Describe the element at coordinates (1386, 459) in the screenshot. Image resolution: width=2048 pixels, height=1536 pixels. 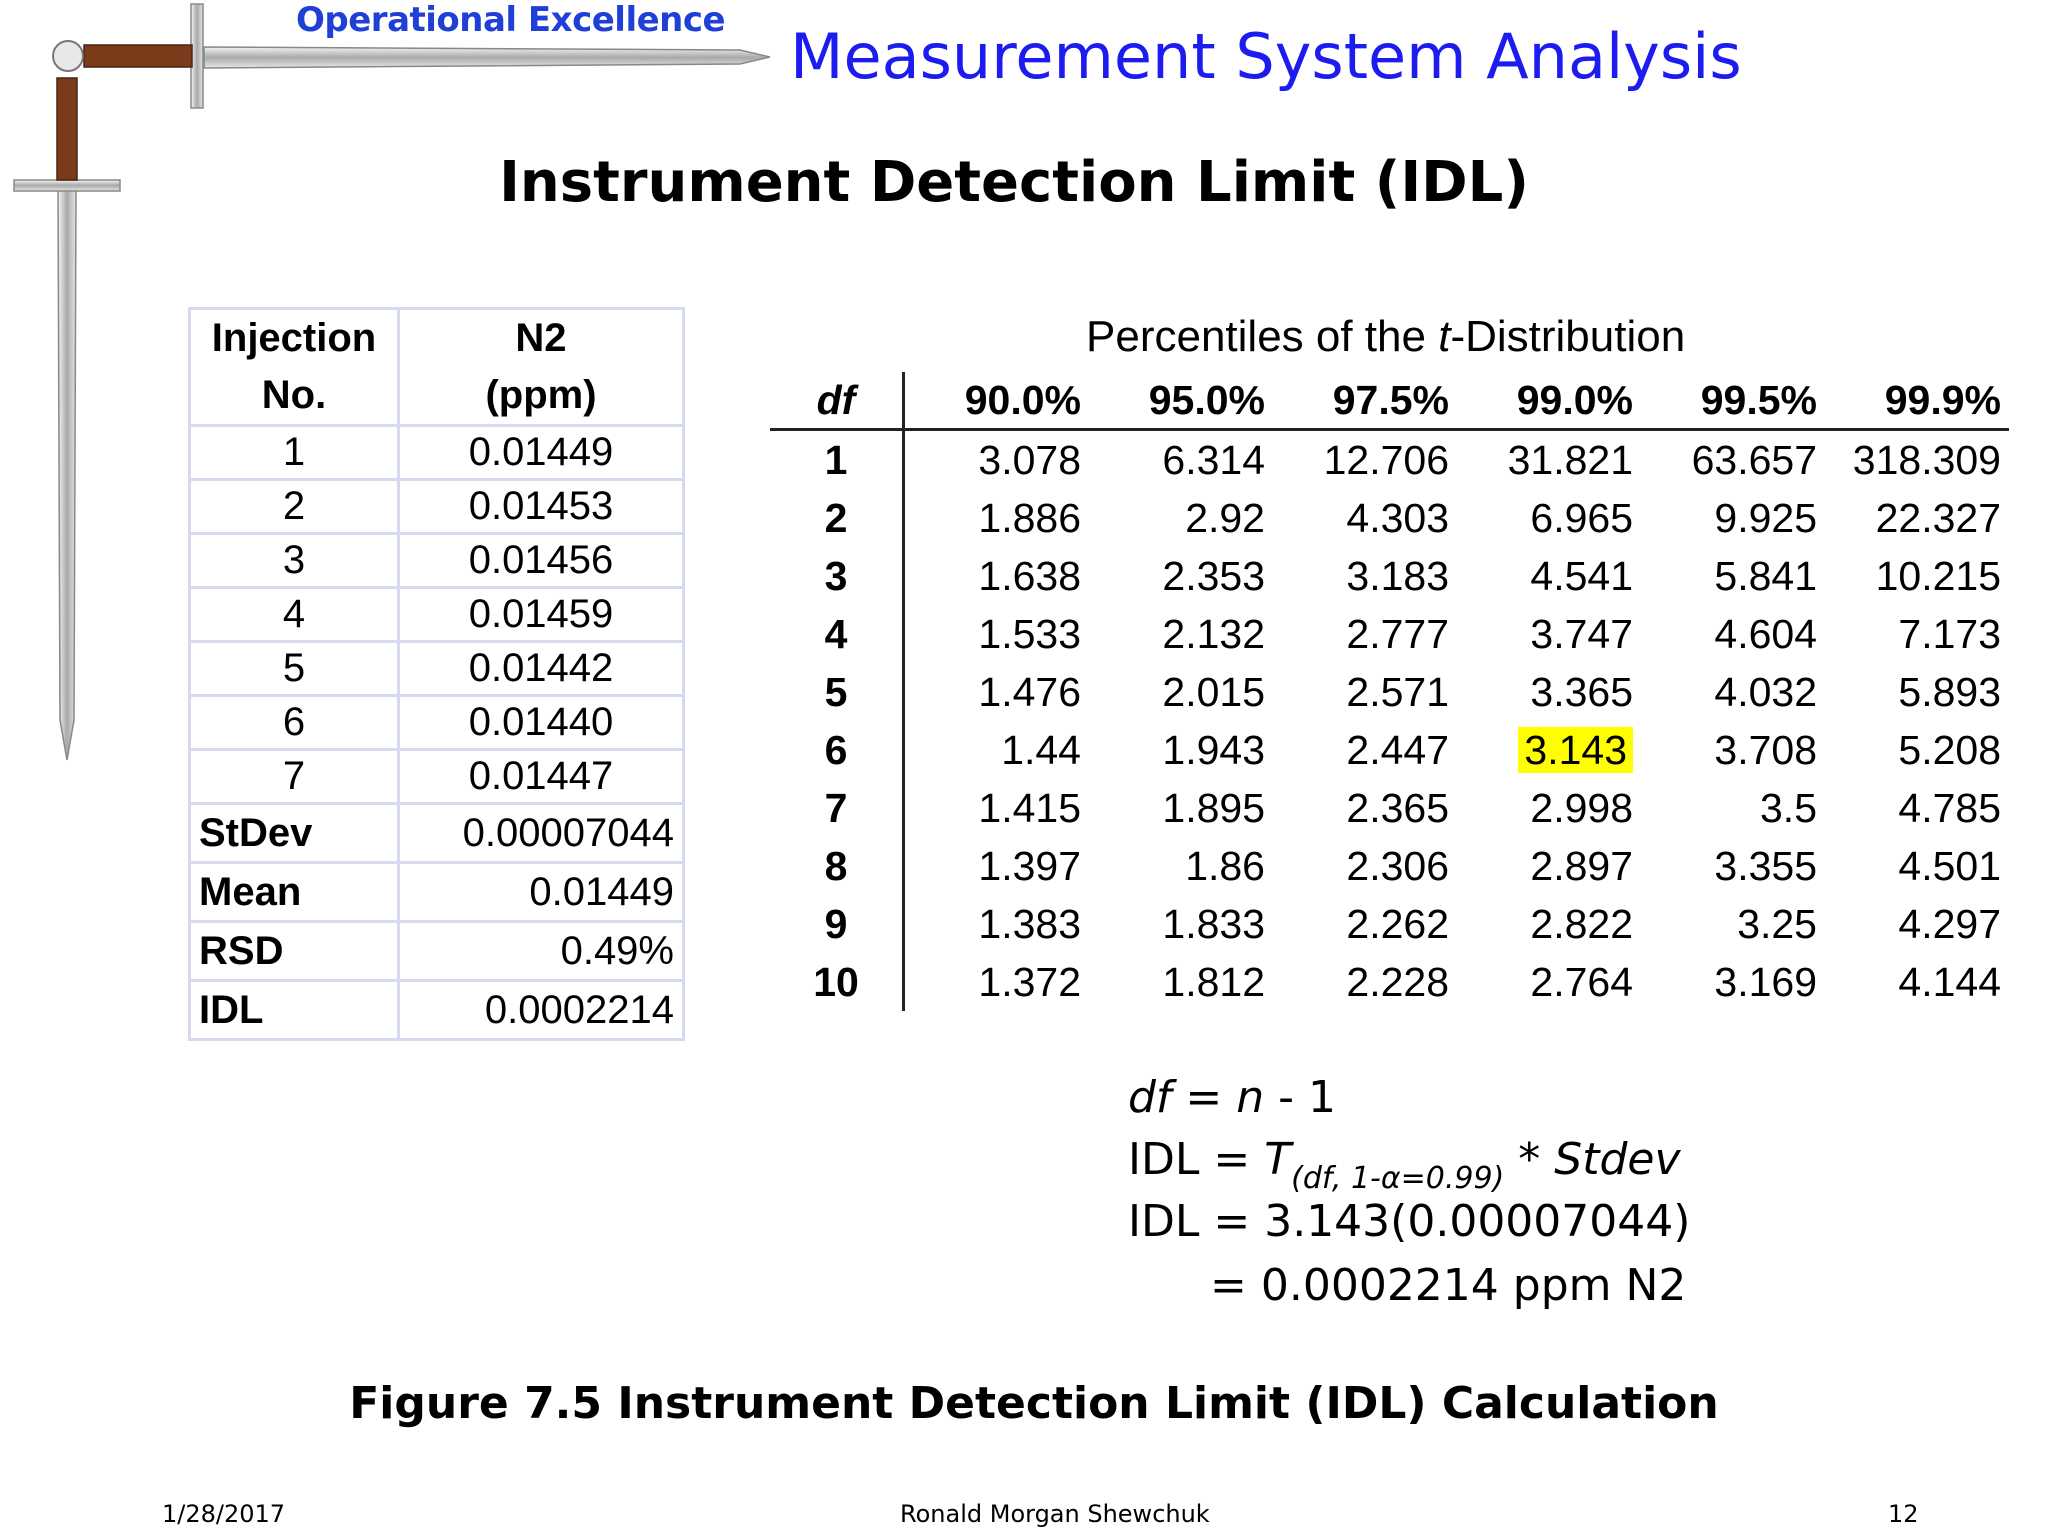
I see `t-value-cell: 12.706` at that location.